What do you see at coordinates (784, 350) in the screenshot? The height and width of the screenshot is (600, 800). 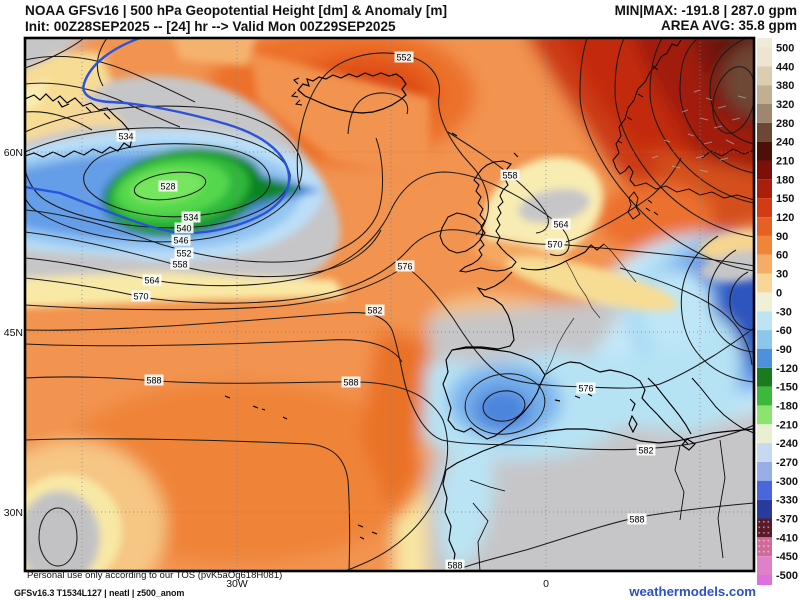 I see `svg-text: -90` at bounding box center [784, 350].